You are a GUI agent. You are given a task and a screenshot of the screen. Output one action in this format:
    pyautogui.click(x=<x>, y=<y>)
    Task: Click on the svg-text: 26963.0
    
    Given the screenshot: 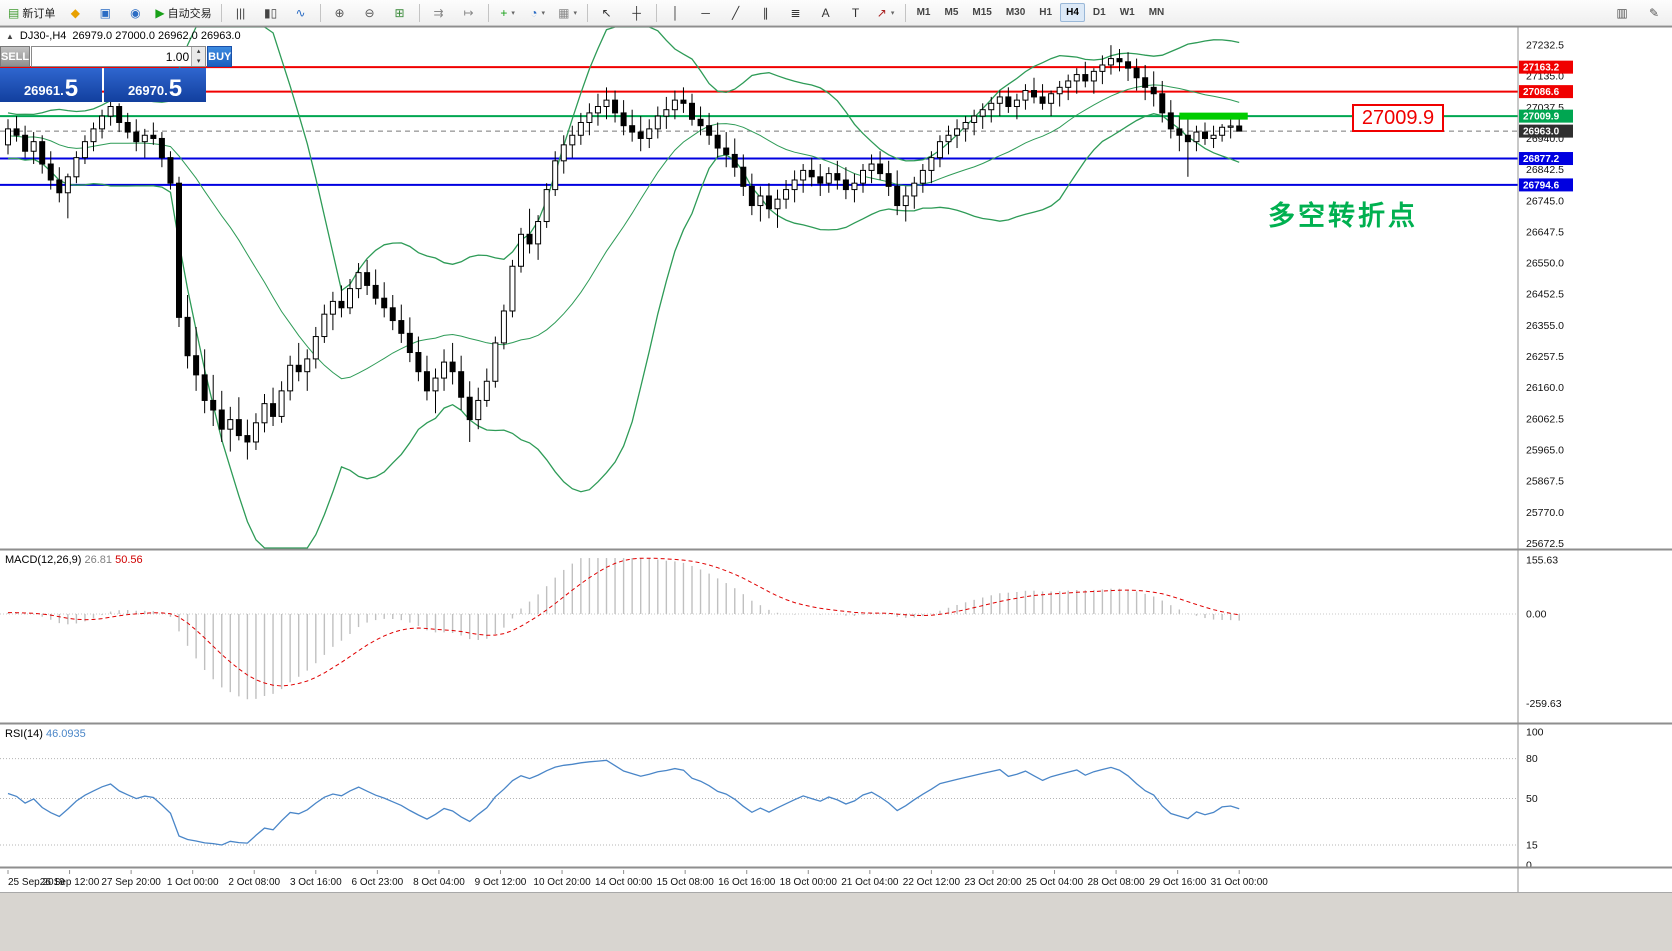 What is the action you would take?
    pyautogui.click(x=1541, y=132)
    